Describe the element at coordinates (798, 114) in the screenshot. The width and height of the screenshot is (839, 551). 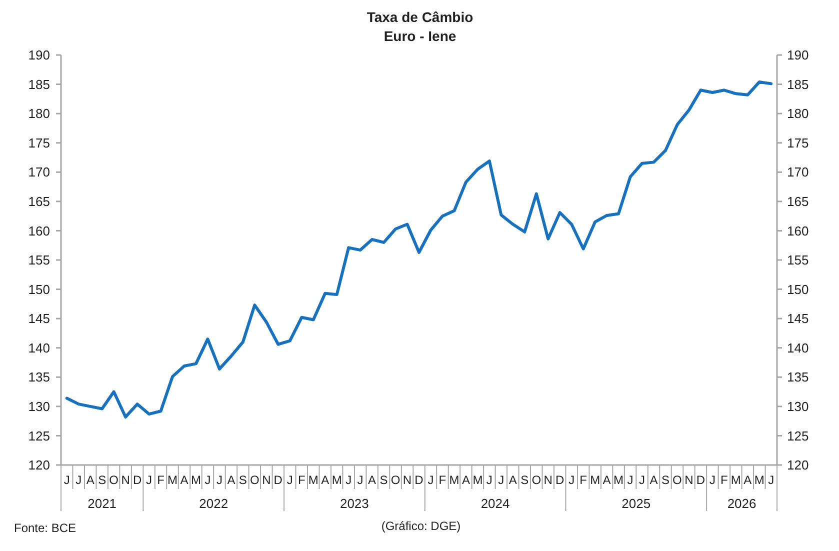
I see `y2-tick-label: 180` at that location.